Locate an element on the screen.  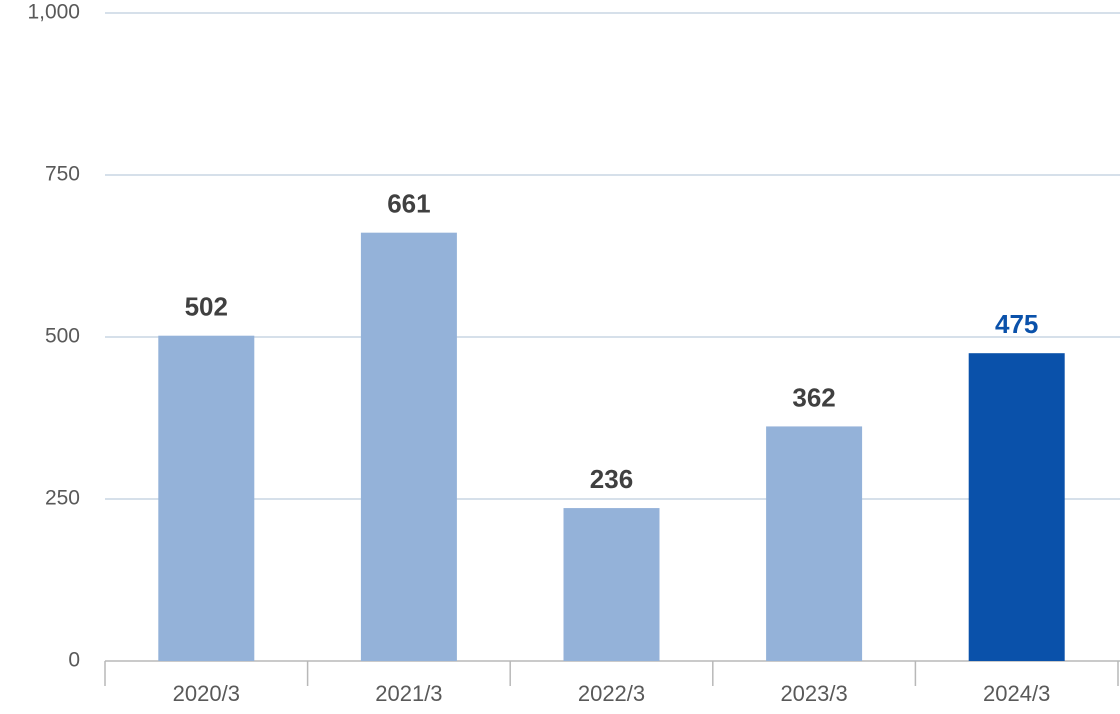
x-tick-label: 2021/3 is located at coordinates (408, 693).